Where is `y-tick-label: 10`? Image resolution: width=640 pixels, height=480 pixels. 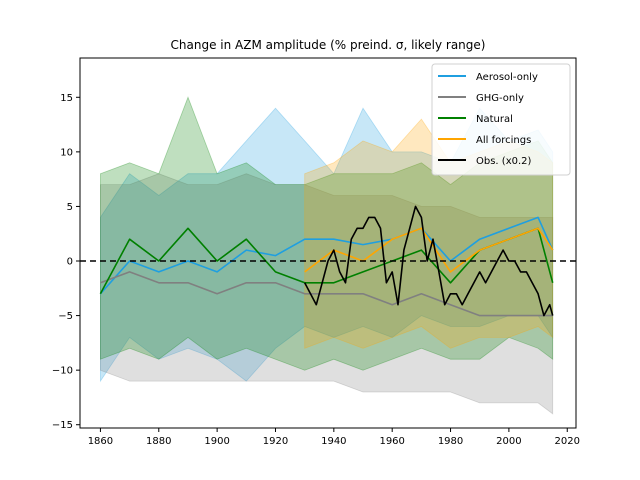 y-tick-label: 10 is located at coordinates (66, 152).